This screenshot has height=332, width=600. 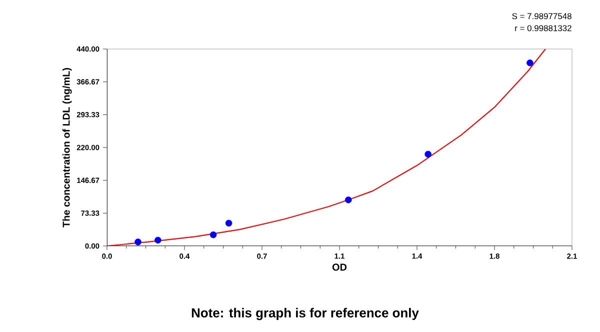 I want to click on text: S = 7.98977548, so click(x=542, y=16).